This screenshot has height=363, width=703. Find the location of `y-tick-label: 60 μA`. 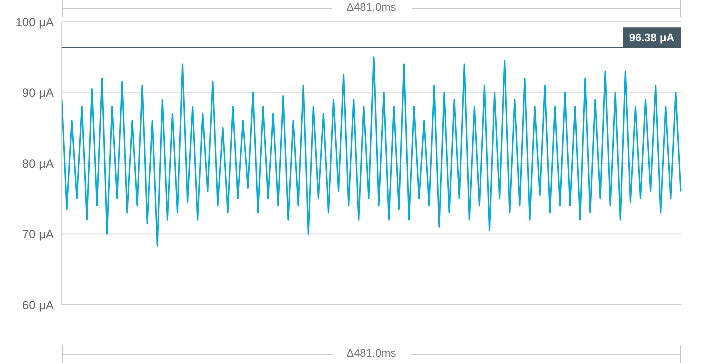

y-tick-label: 60 μA is located at coordinates (38, 305).